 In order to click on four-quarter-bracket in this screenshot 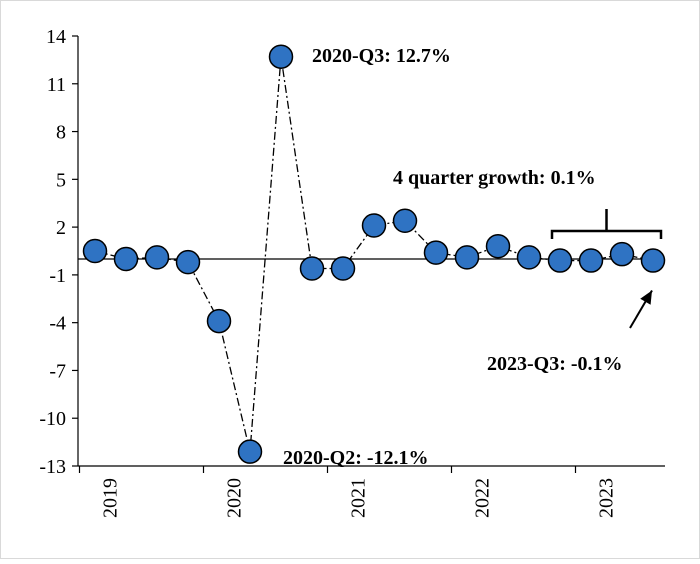, I will do `click(606, 224)`.